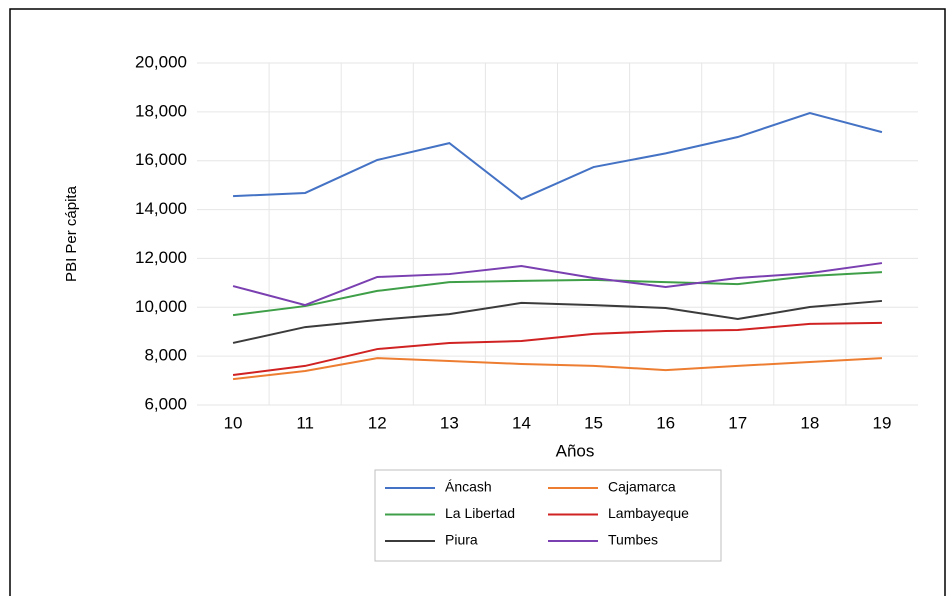 This screenshot has height=596, width=947. What do you see at coordinates (161, 306) in the screenshot?
I see `y-tick-label: 10,000` at bounding box center [161, 306].